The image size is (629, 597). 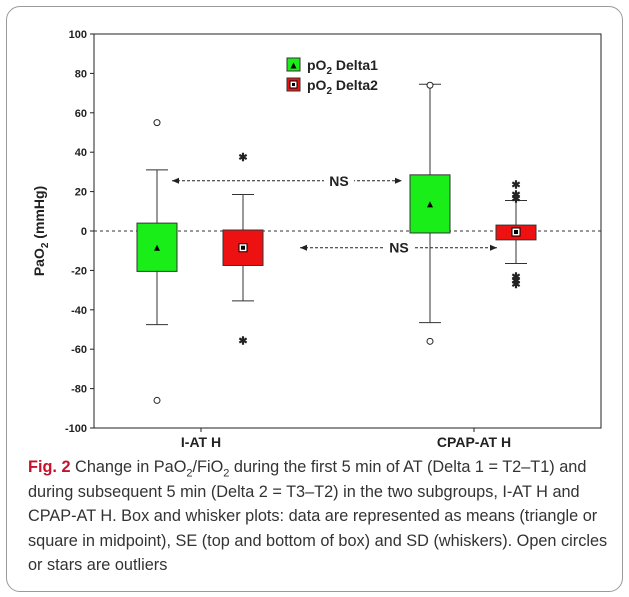 What do you see at coordinates (79, 390) in the screenshot?
I see `y-tick-label: -80` at bounding box center [79, 390].